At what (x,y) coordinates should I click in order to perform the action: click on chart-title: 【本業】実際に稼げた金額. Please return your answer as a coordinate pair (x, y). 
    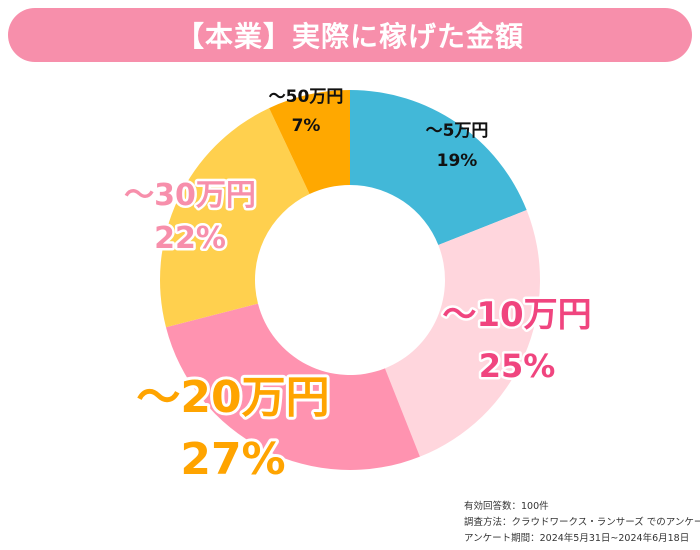
    Looking at the image, I should click on (349, 36).